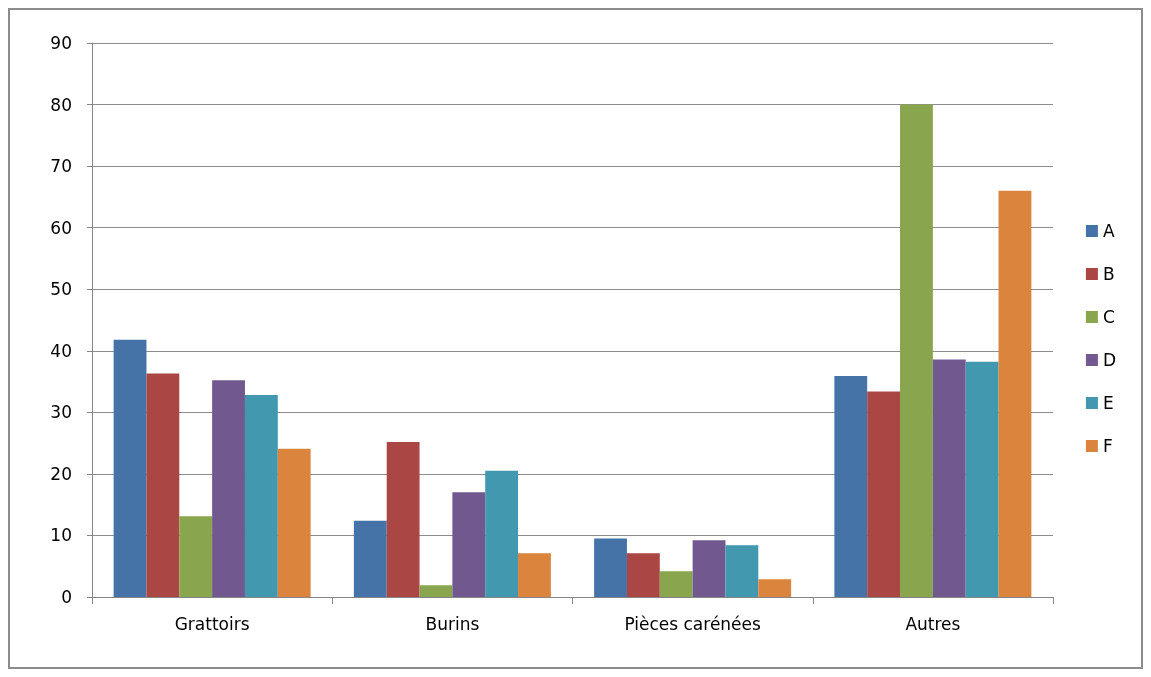  What do you see at coordinates (1108, 274) in the screenshot?
I see `legend-label: B` at bounding box center [1108, 274].